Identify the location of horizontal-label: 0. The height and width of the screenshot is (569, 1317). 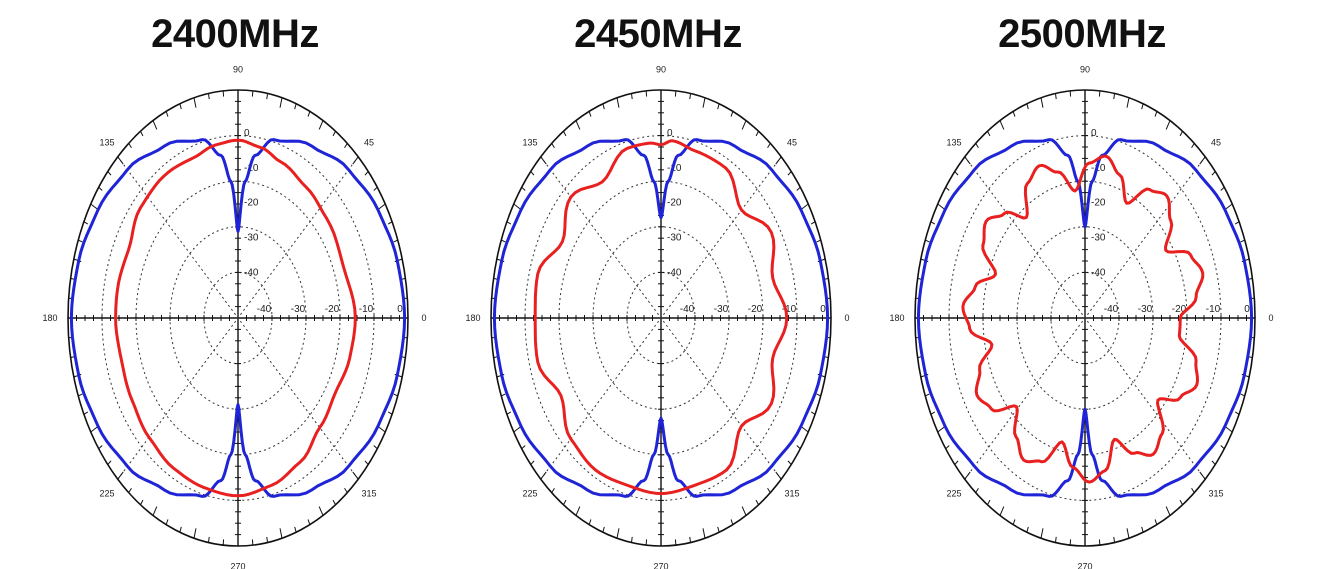
(1247, 309).